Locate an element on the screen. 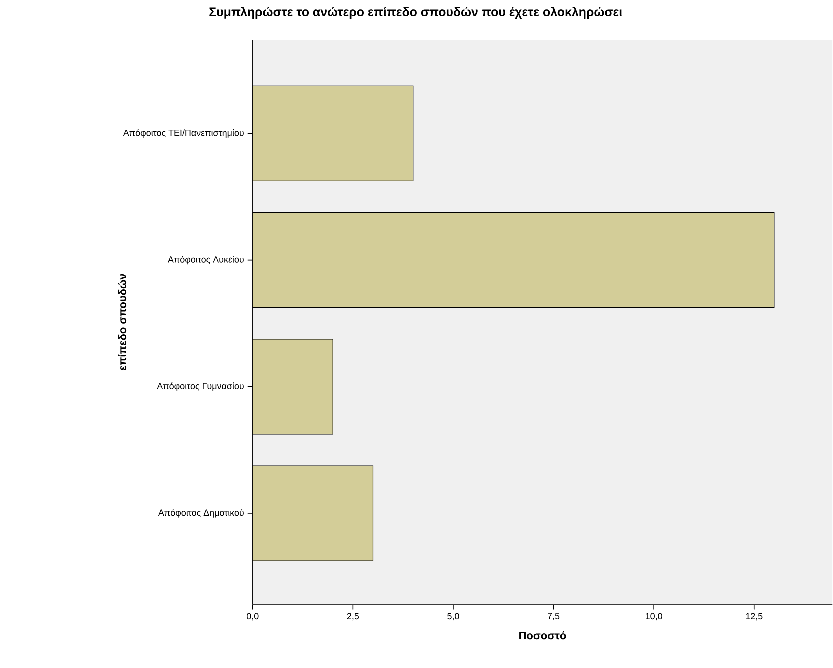  y-tick-label: Απόφοιτος Δημοτικού is located at coordinates (201, 513).